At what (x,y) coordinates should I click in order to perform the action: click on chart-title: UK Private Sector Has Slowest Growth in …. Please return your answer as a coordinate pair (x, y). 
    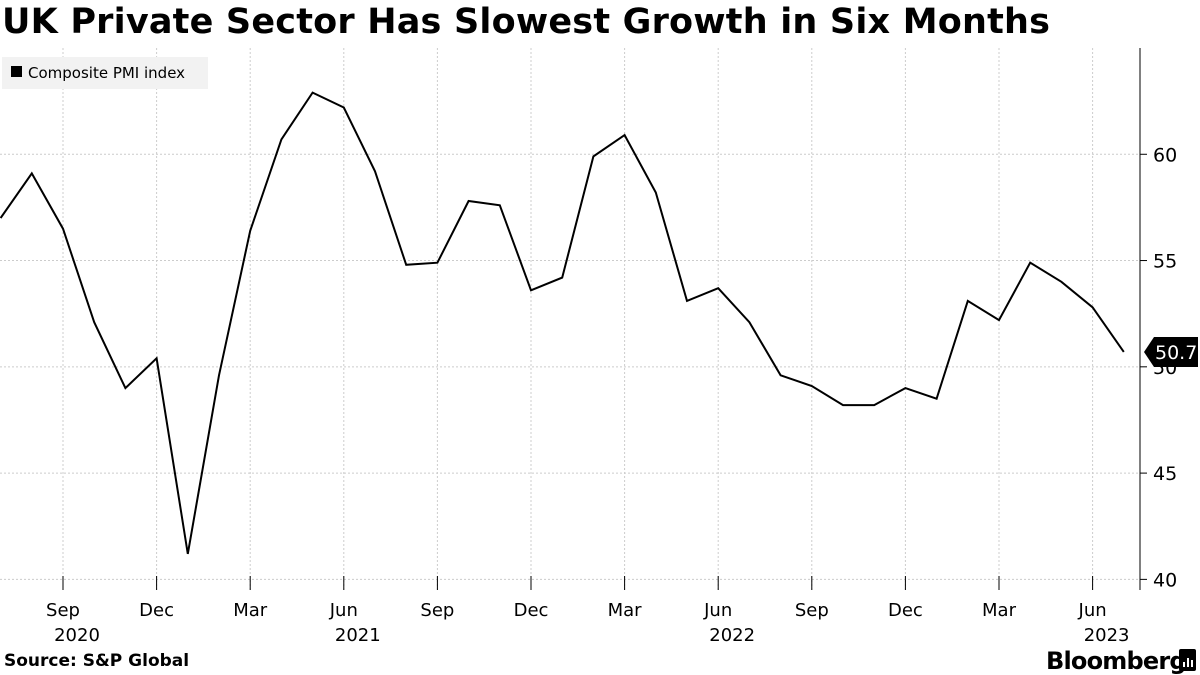
    Looking at the image, I should click on (526, 22).